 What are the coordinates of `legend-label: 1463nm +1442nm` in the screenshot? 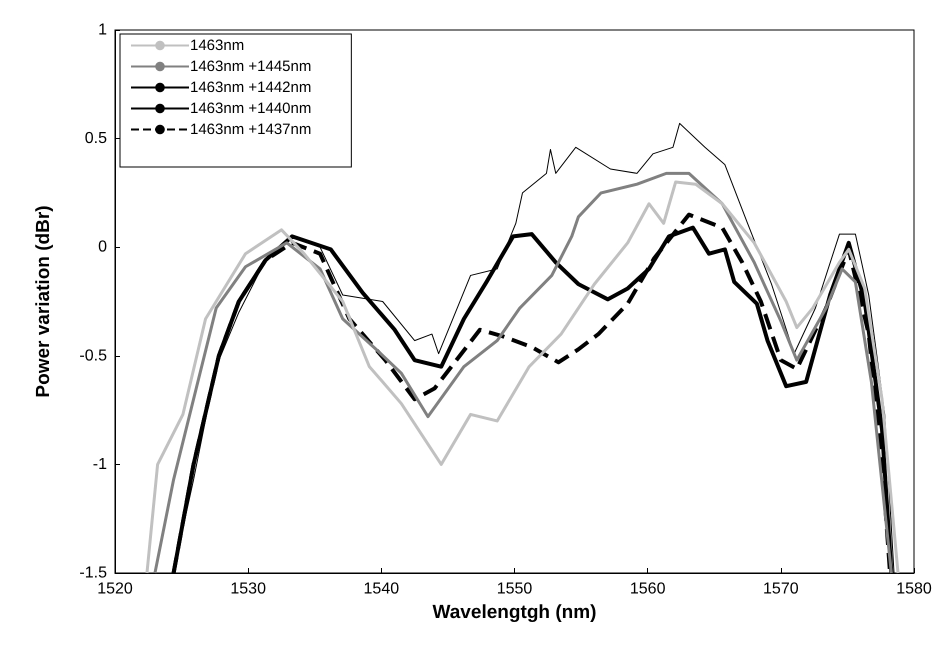 It's located at (251, 87).